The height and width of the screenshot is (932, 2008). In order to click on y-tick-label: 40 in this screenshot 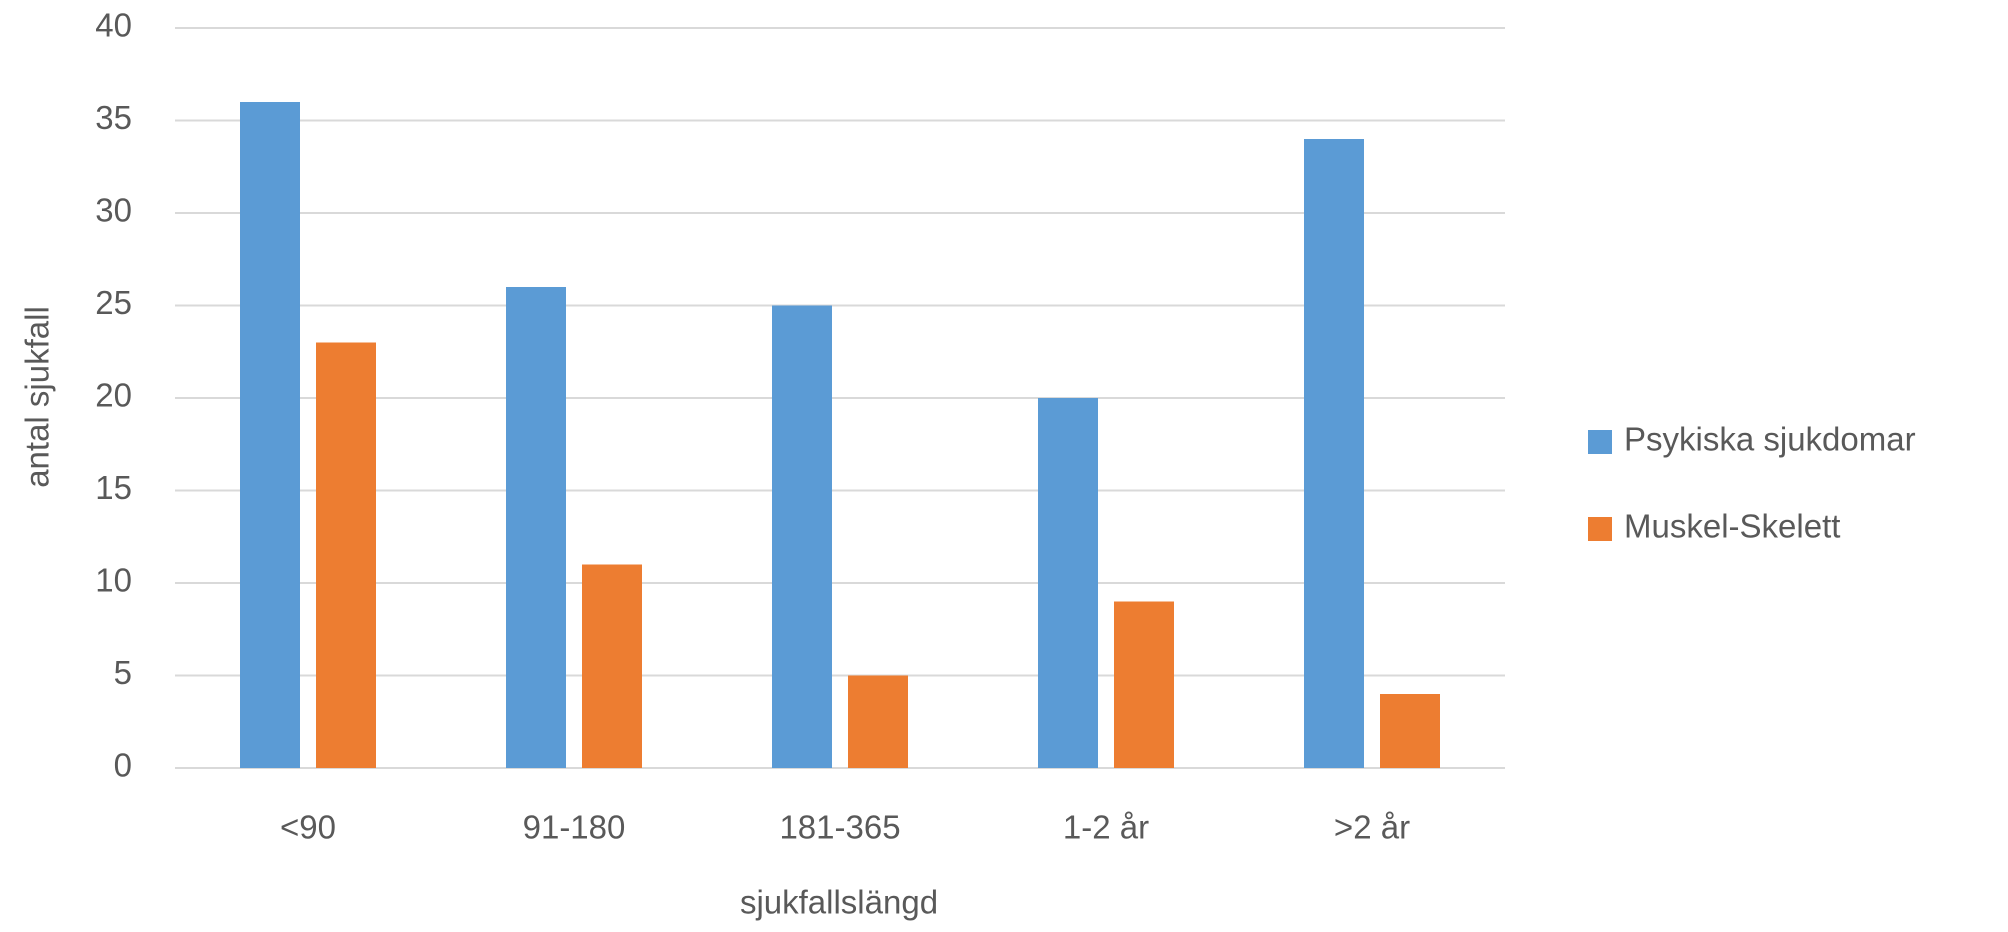, I will do `click(113, 25)`.